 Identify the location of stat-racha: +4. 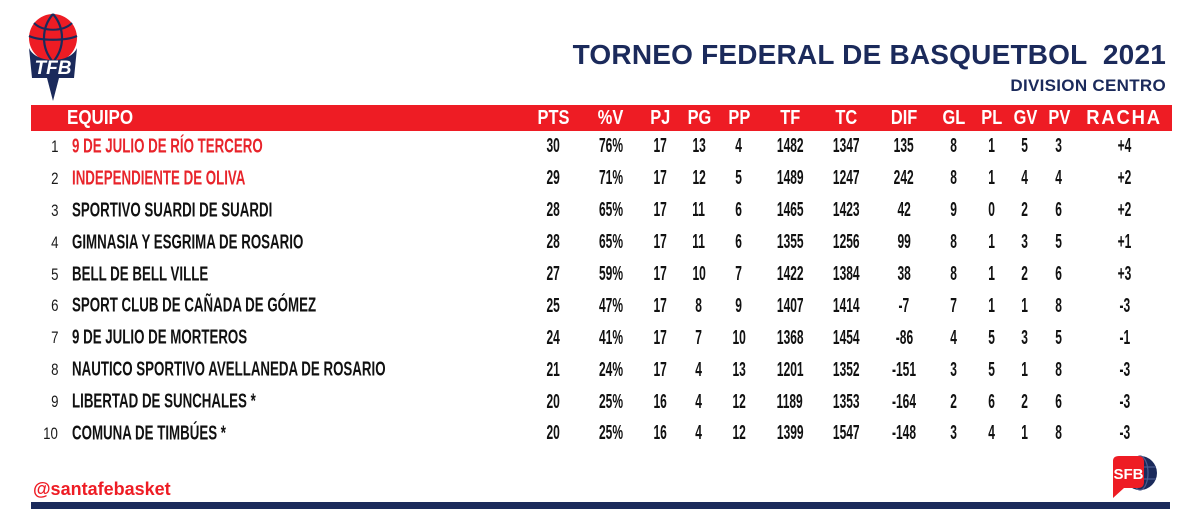
(1124, 146).